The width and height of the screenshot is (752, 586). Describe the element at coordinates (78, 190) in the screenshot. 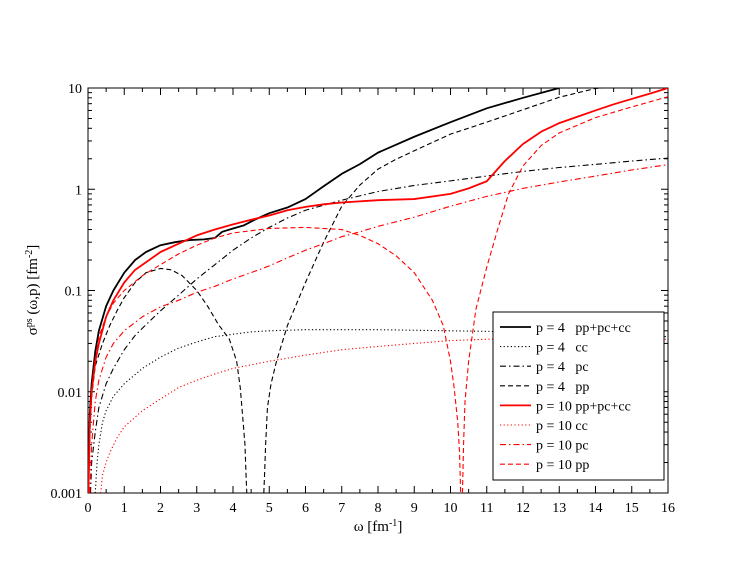

I see `y-tick-label: 1` at that location.